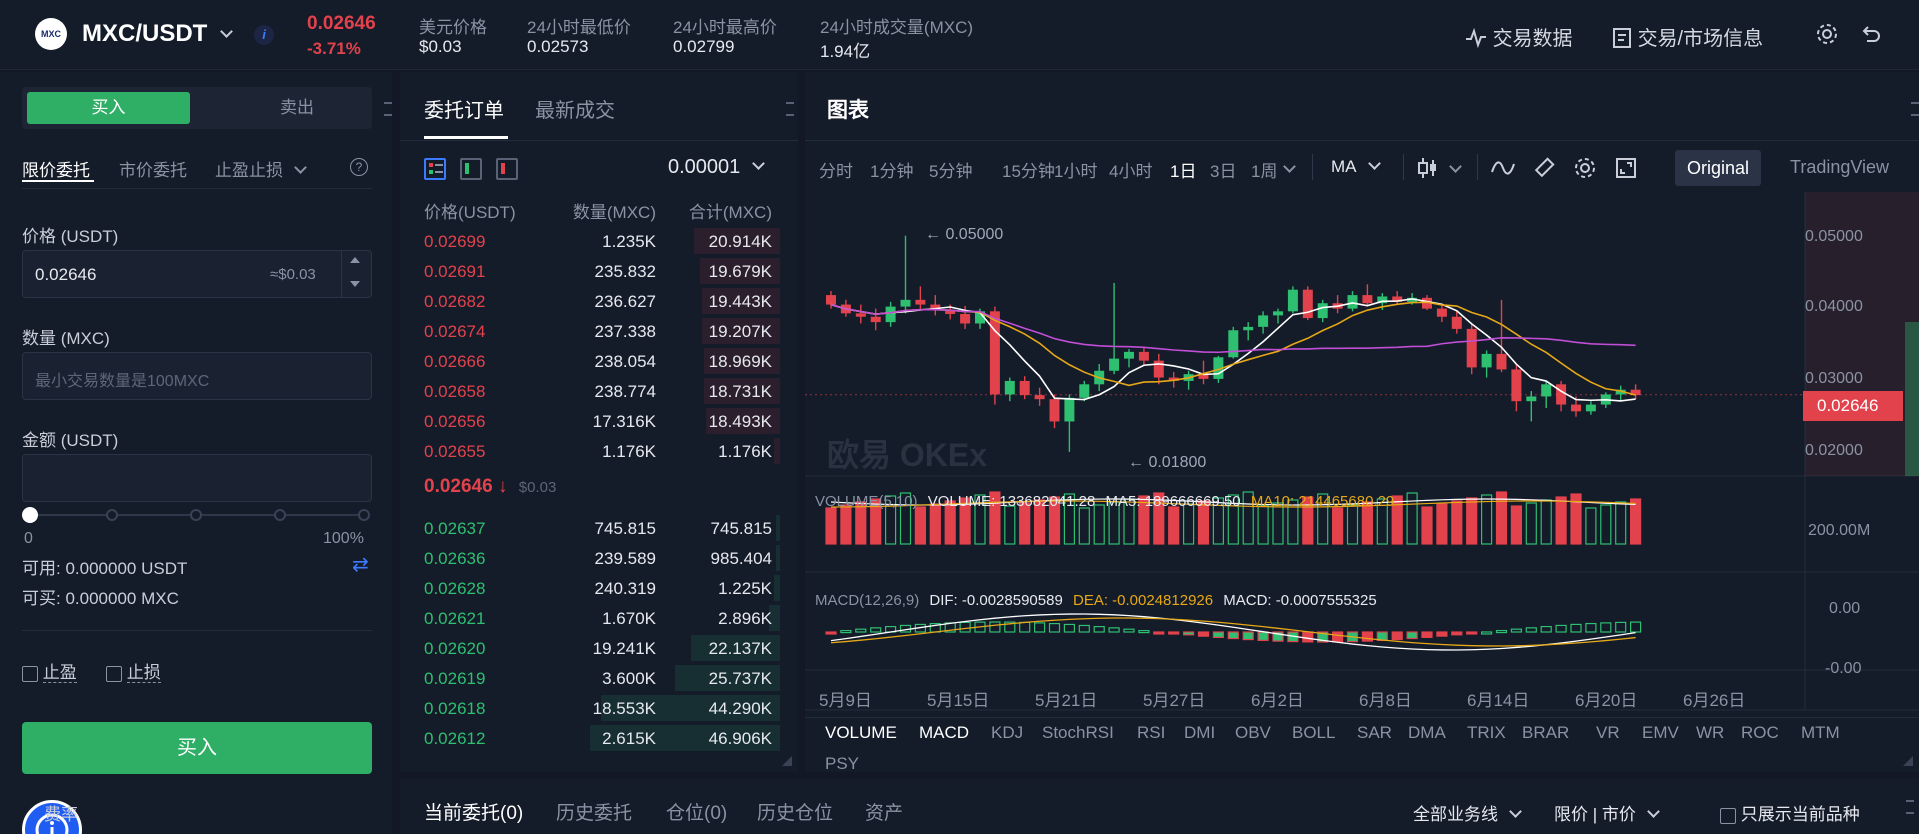  What do you see at coordinates (1356, 167) in the screenshot?
I see `ma-select: MA` at bounding box center [1356, 167].